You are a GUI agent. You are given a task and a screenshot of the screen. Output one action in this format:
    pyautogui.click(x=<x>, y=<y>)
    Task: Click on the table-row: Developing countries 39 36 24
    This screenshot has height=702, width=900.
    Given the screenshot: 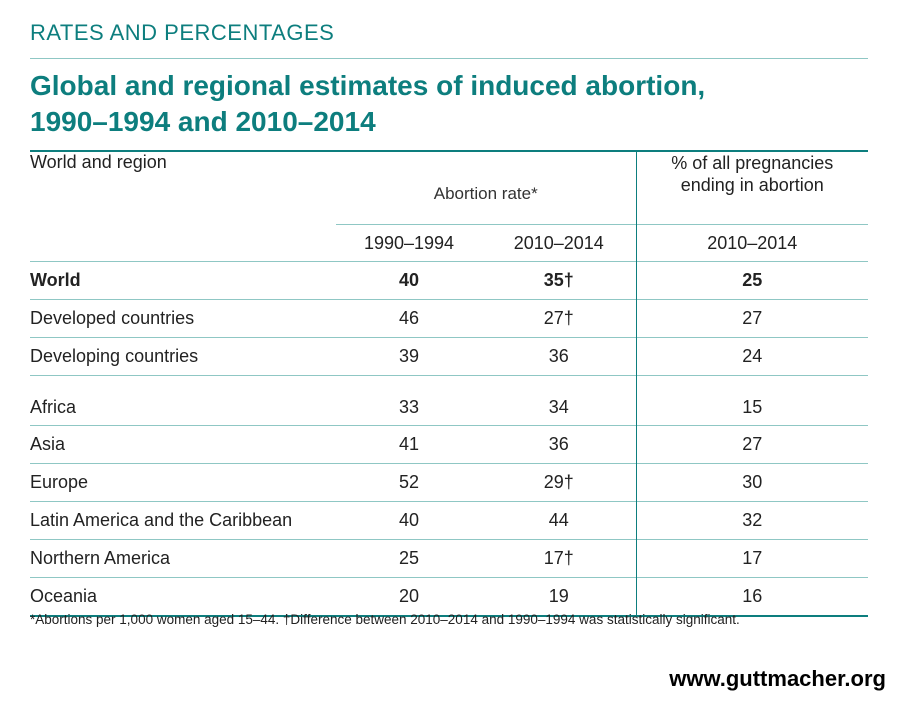 What is the action you would take?
    pyautogui.click(x=449, y=356)
    